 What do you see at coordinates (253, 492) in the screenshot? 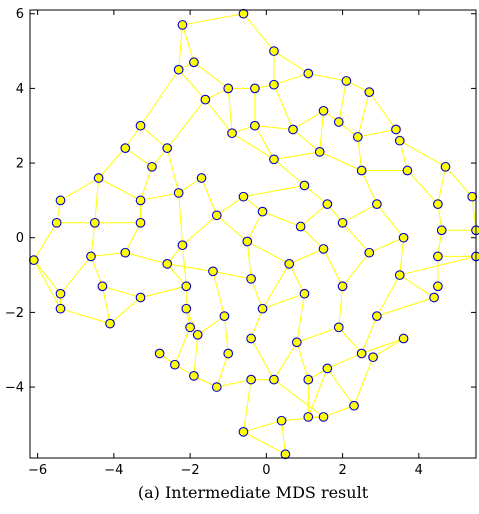
I see `figure-caption: (a) Intermediate MDS result` at bounding box center [253, 492].